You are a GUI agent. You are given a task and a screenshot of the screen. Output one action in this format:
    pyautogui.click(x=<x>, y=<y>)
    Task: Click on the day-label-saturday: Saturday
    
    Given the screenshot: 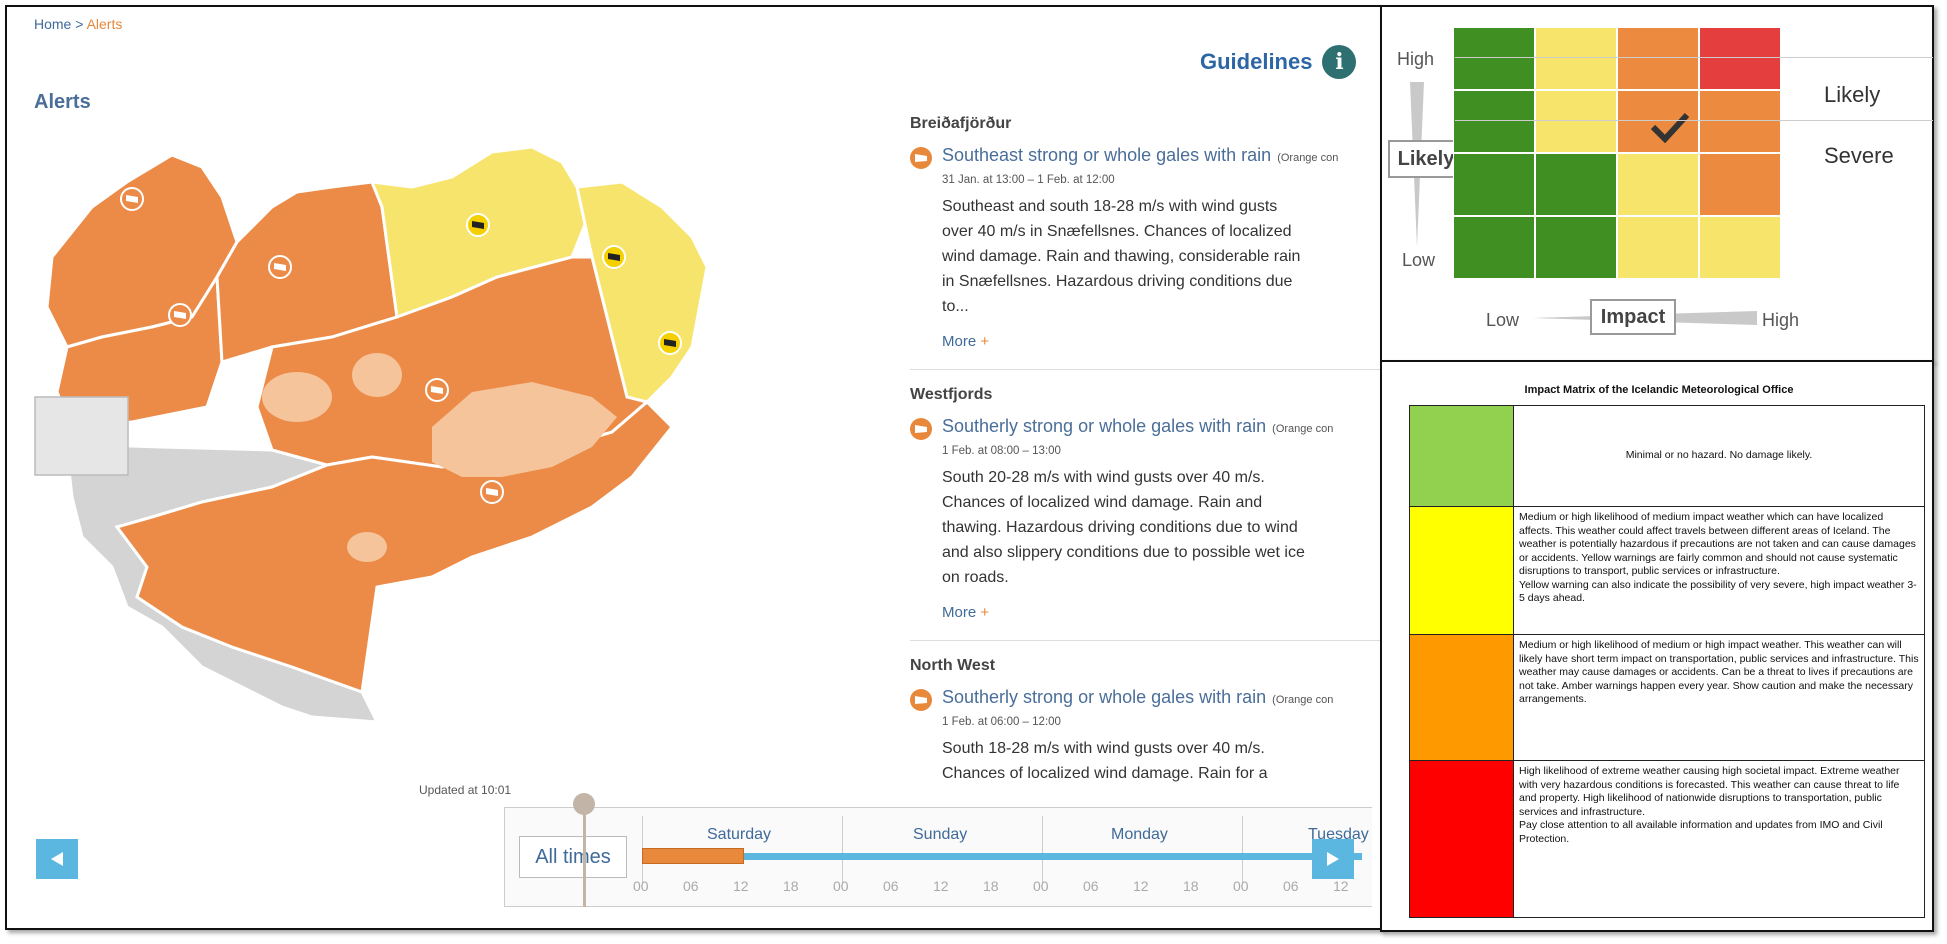 What is the action you would take?
    pyautogui.click(x=739, y=834)
    